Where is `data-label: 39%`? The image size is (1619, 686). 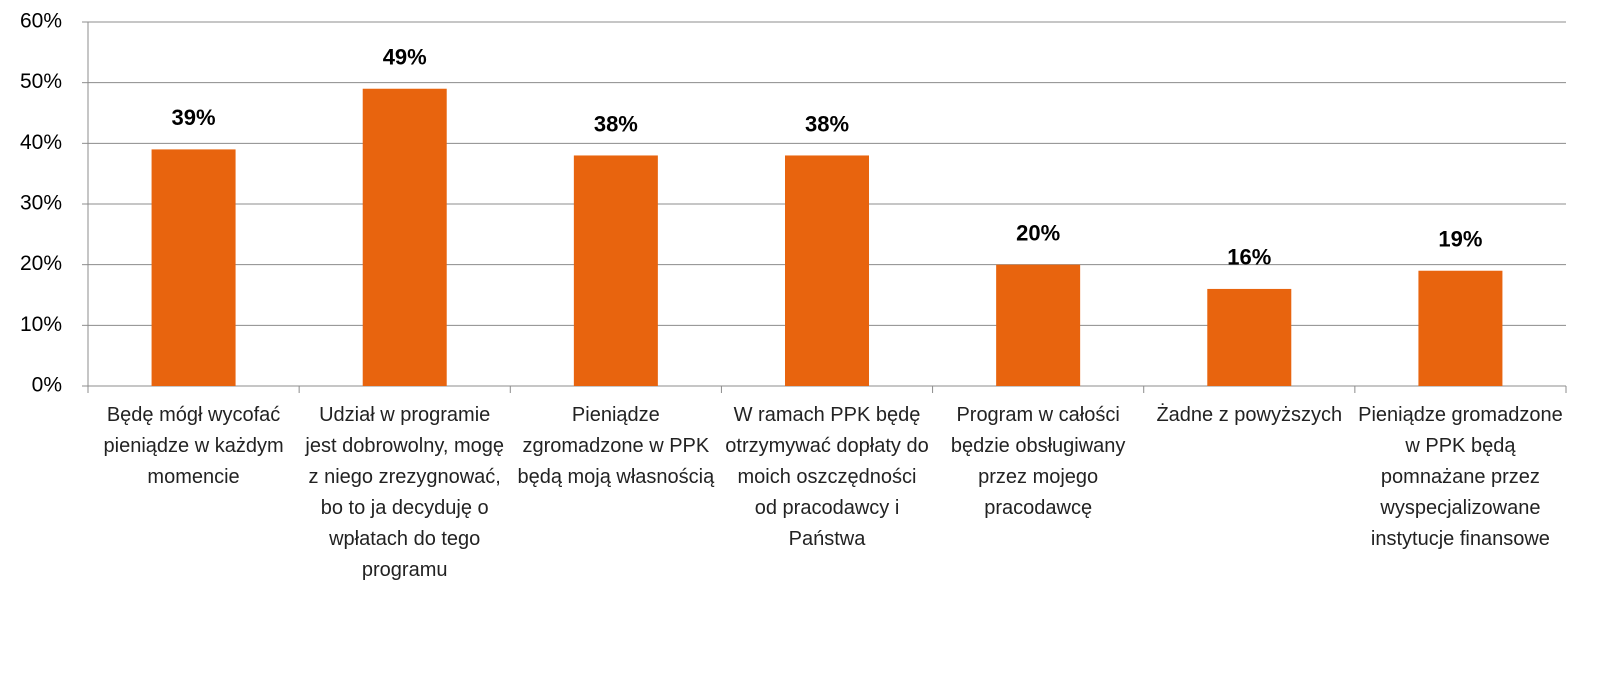
data-label: 39% is located at coordinates (194, 117).